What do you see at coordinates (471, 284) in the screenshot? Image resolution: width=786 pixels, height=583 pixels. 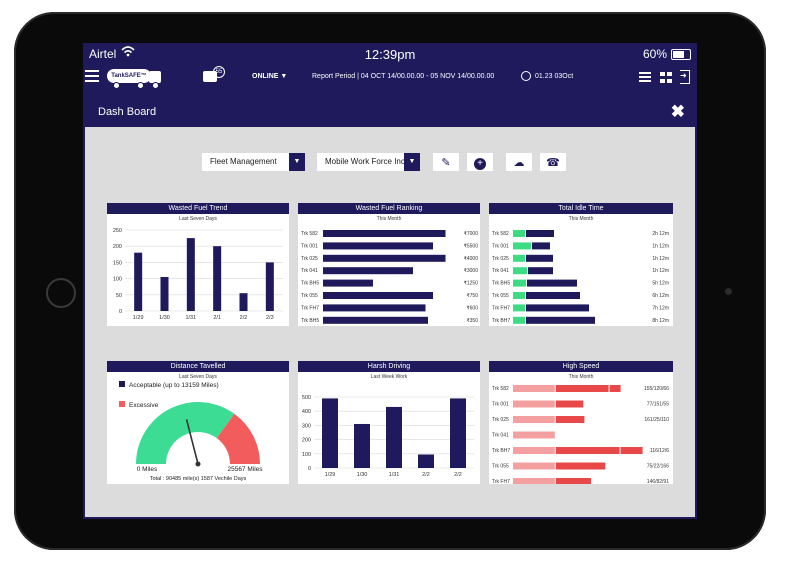 I see `value-label: ₹1250` at bounding box center [471, 284].